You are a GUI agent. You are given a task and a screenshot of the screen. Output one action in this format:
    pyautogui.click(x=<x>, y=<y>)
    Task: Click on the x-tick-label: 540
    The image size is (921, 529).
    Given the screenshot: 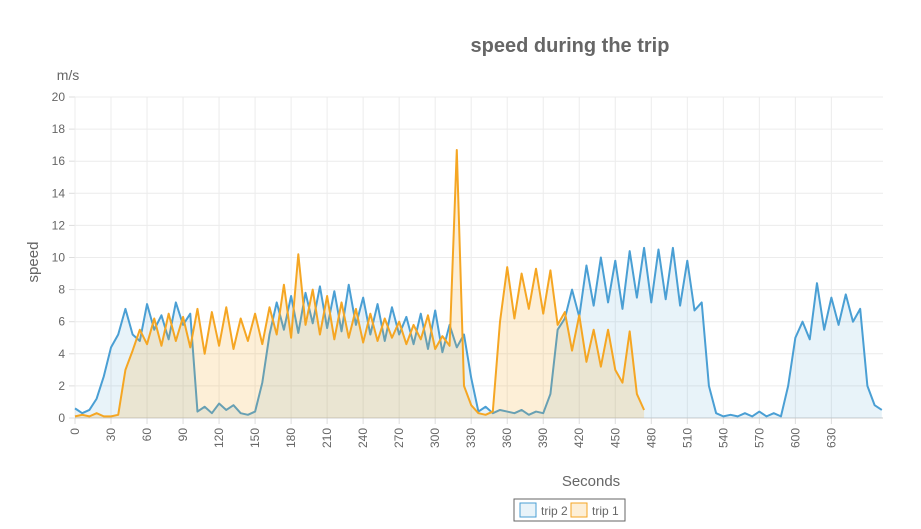 What is the action you would take?
    pyautogui.click(x=723, y=438)
    